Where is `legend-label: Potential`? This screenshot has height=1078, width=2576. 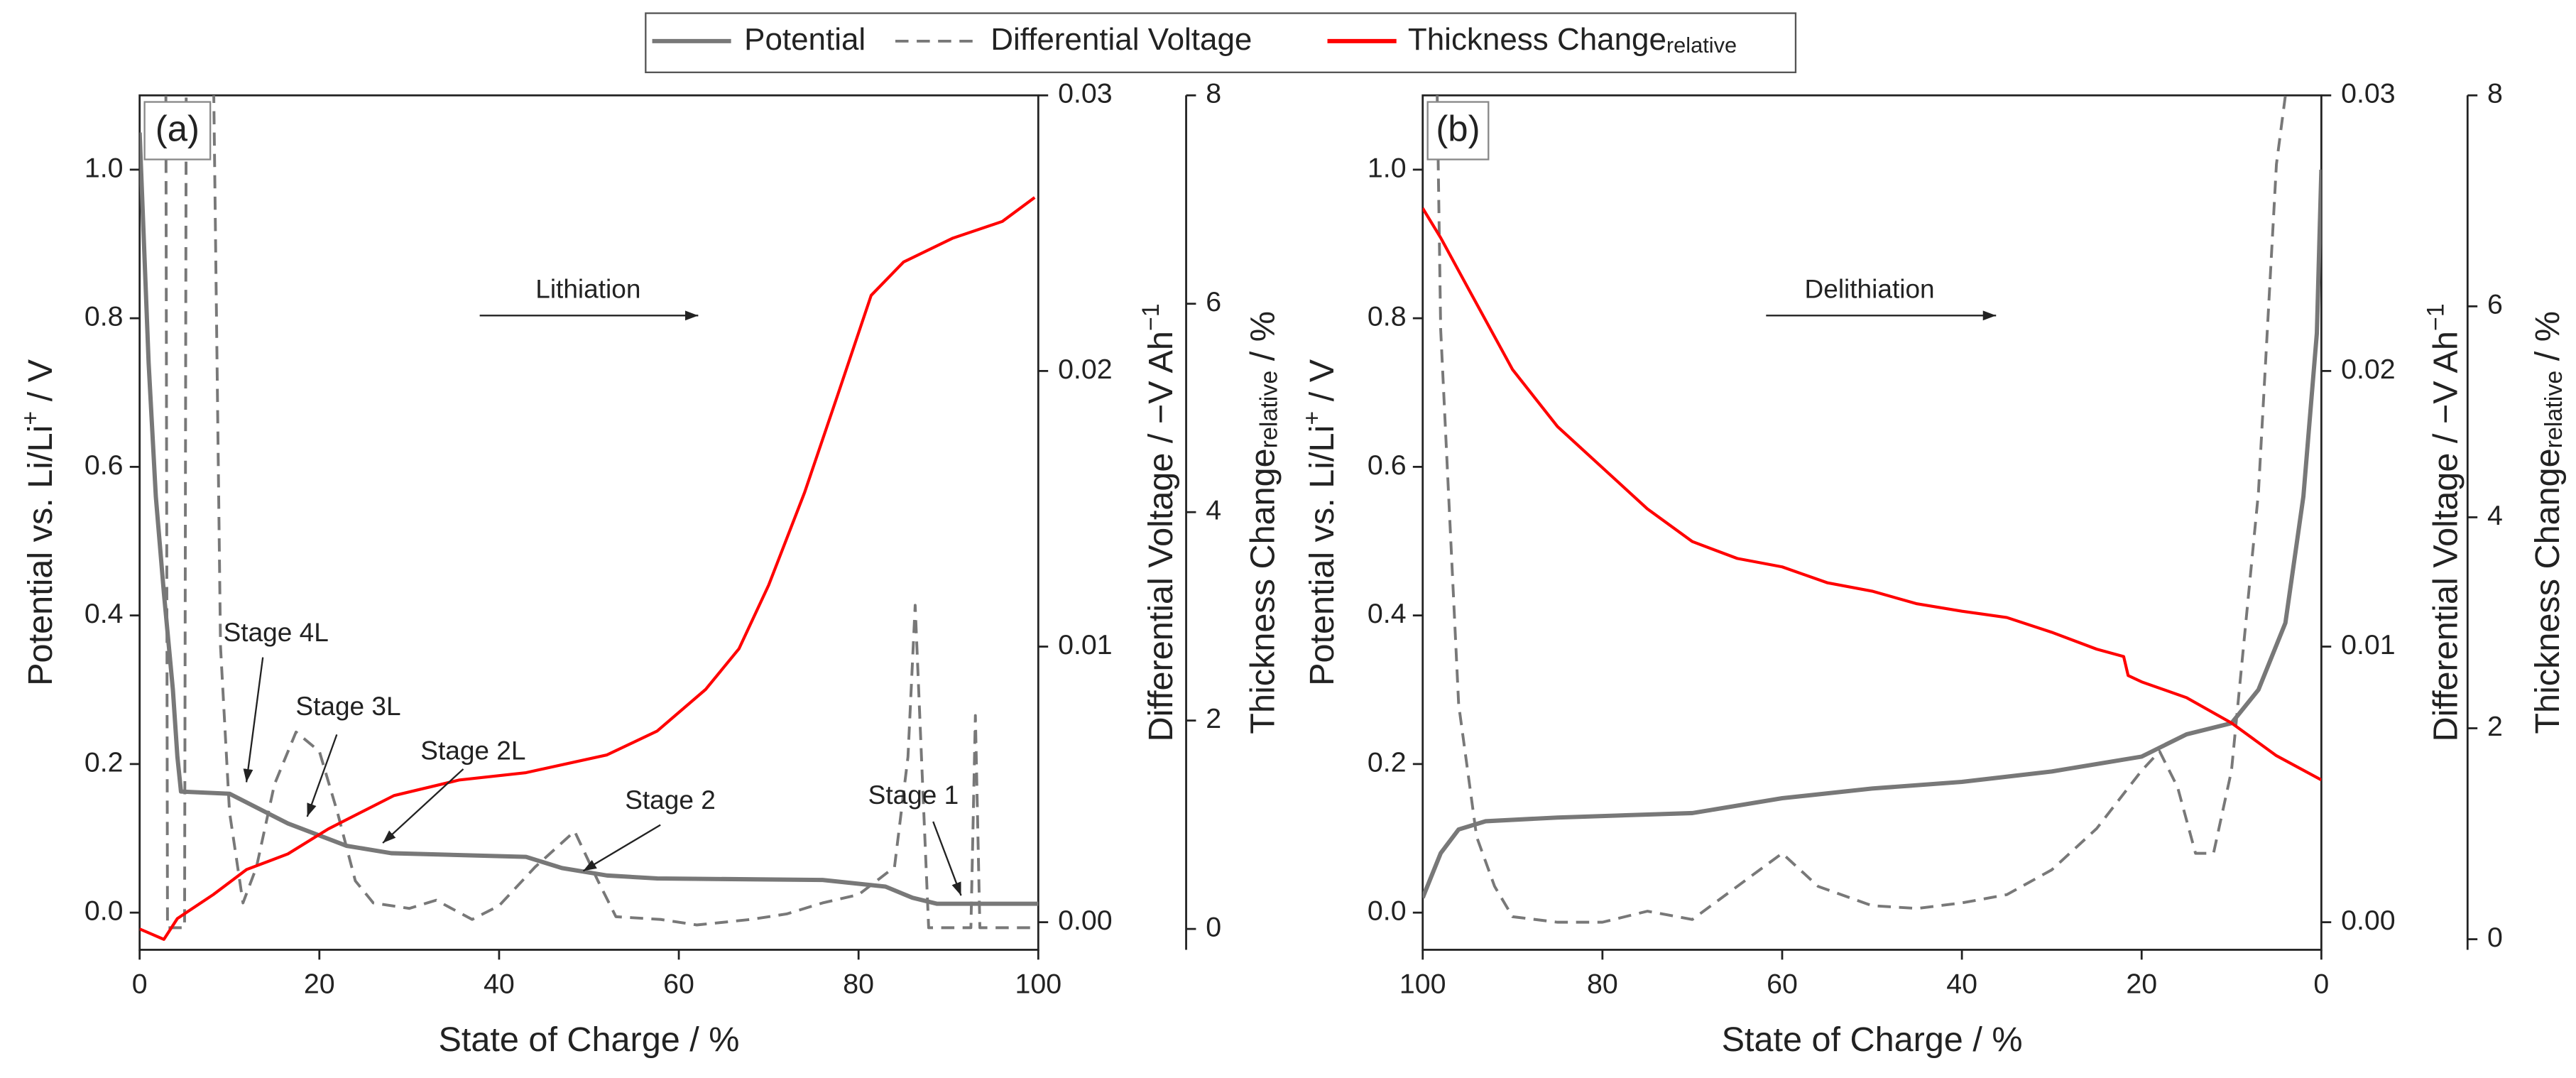
legend-label: Potential is located at coordinates (805, 39).